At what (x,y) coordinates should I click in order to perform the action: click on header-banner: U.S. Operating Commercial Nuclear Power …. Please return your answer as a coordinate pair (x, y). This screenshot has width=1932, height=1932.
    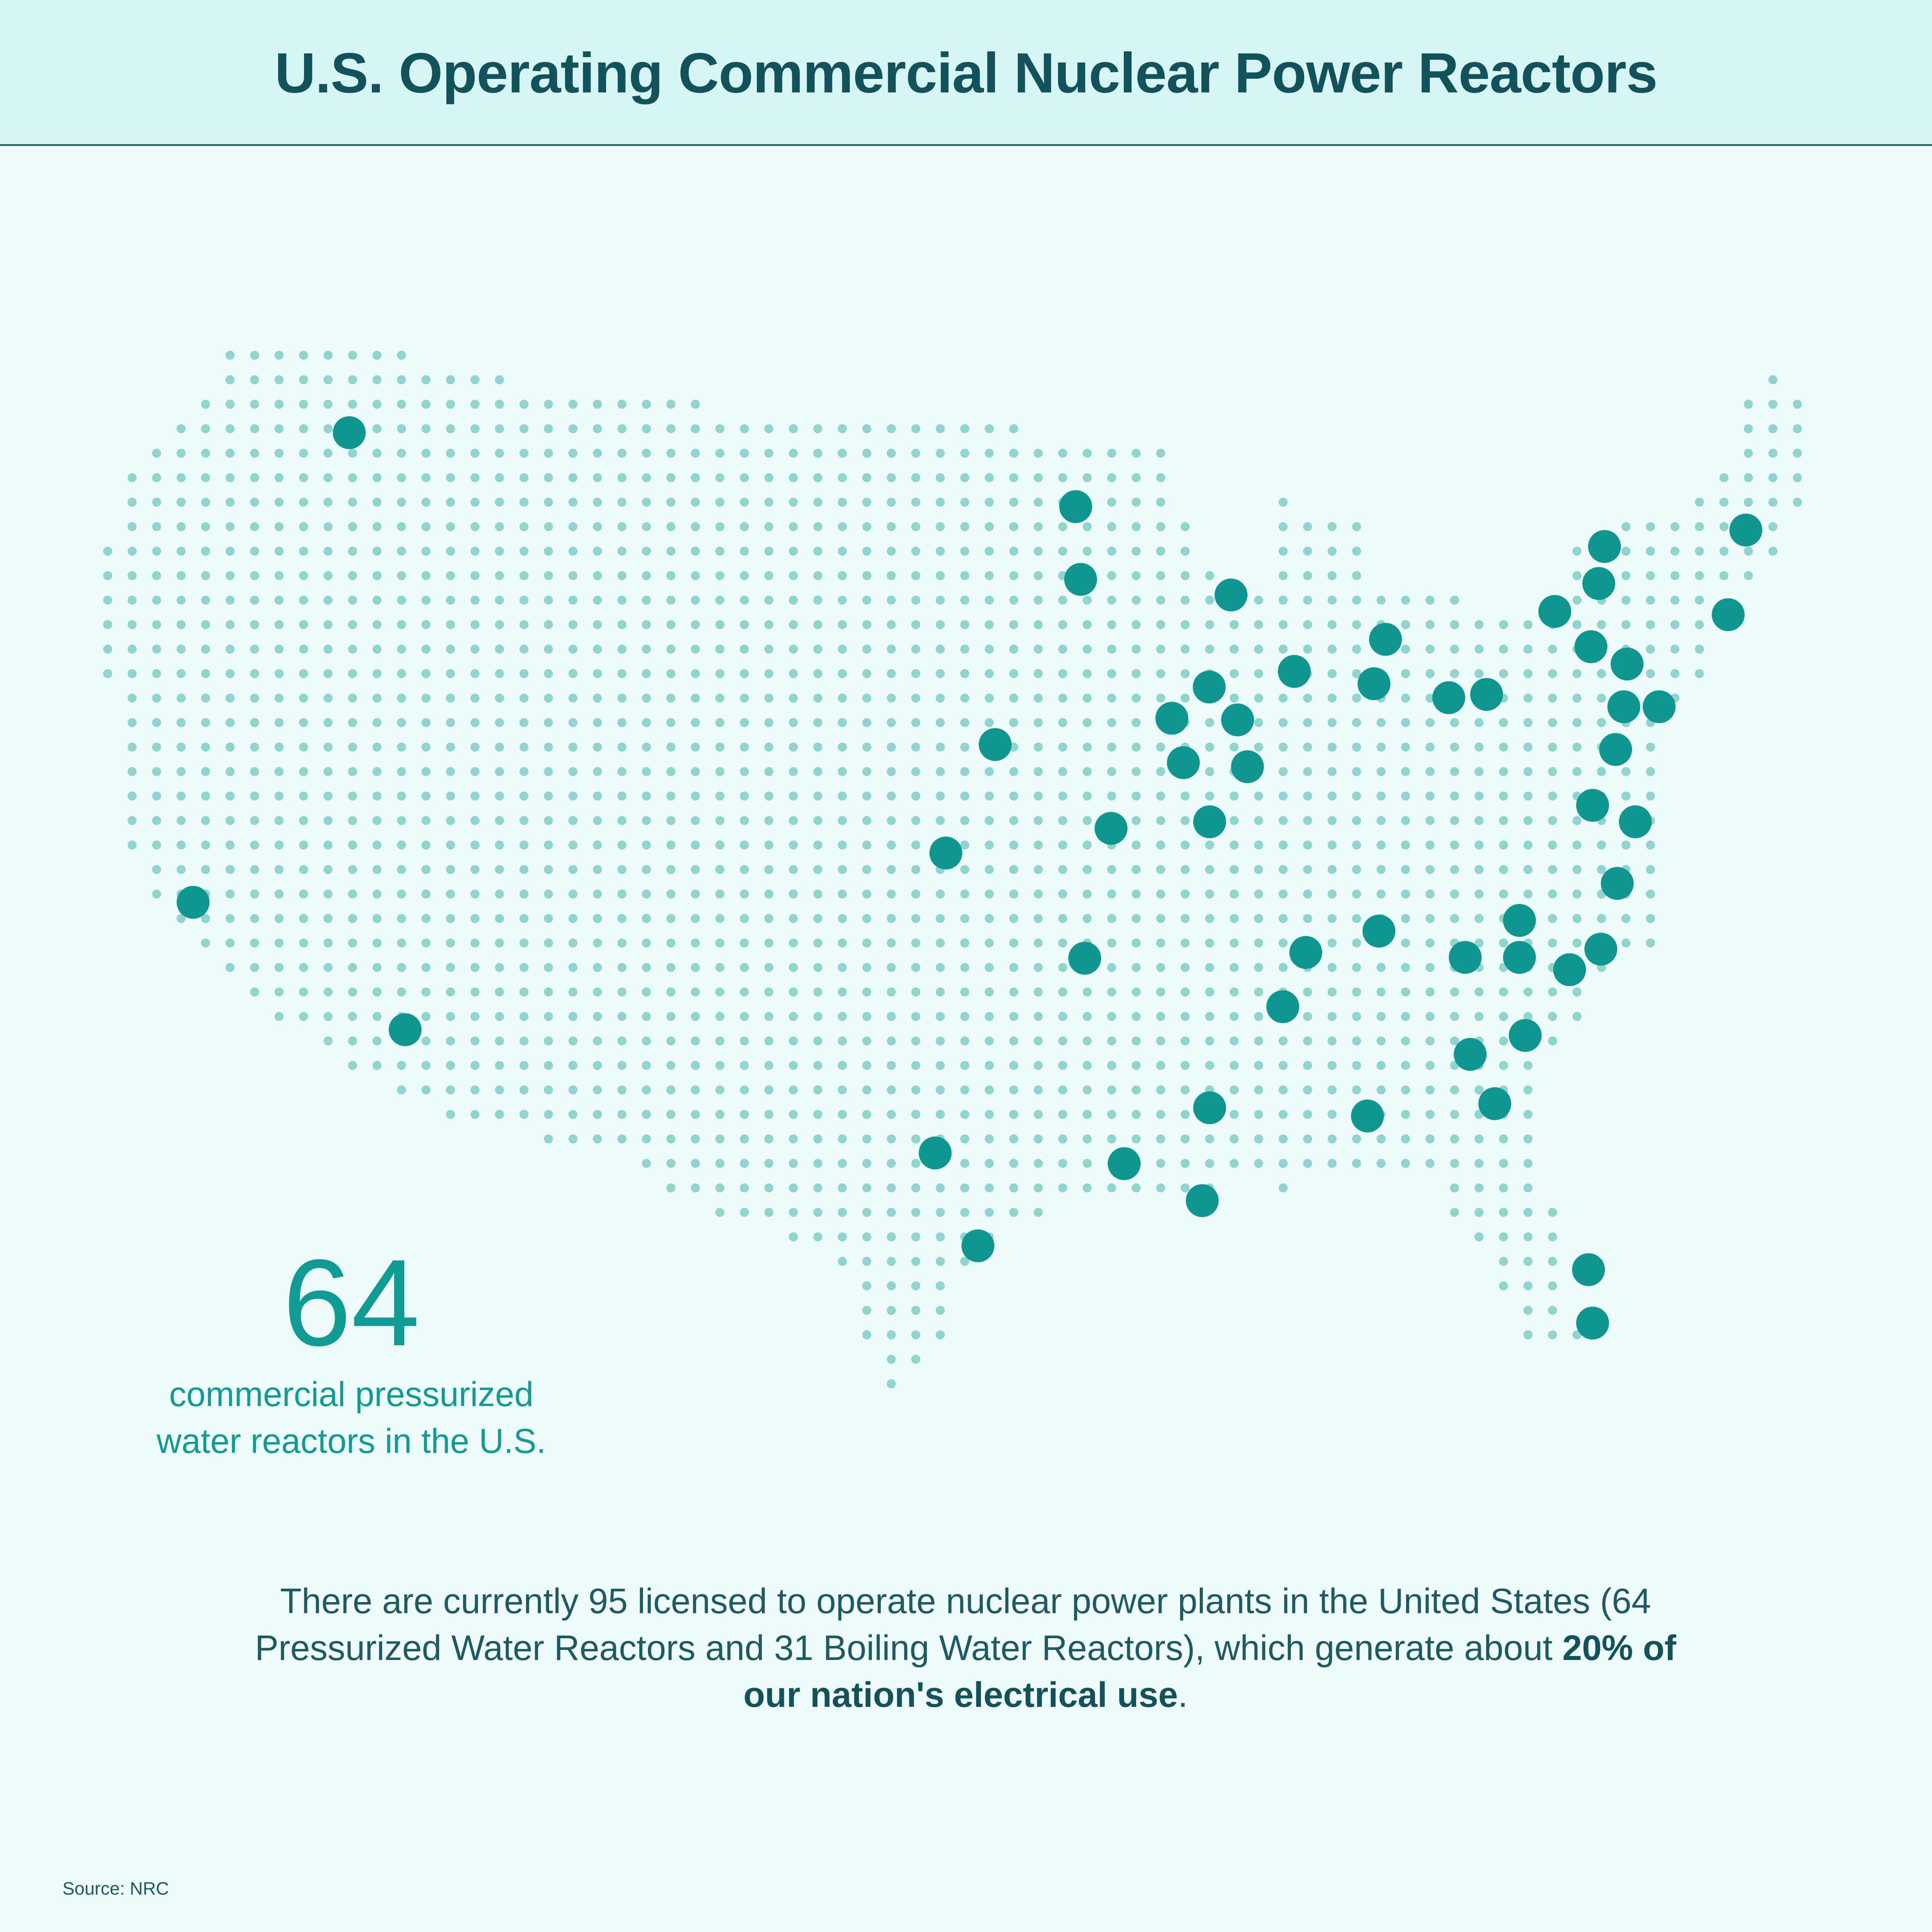
    Looking at the image, I should click on (966, 73).